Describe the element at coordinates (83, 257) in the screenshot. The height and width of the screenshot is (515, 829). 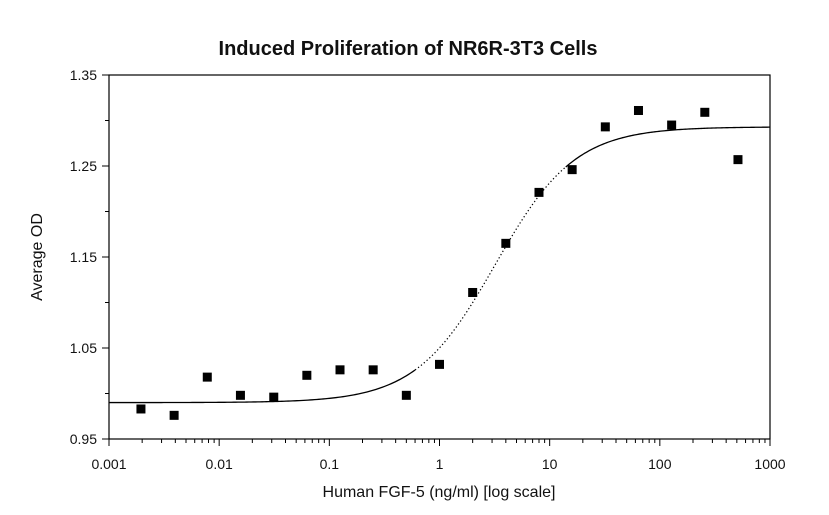
I see `y-tick-label: 1.15` at that location.